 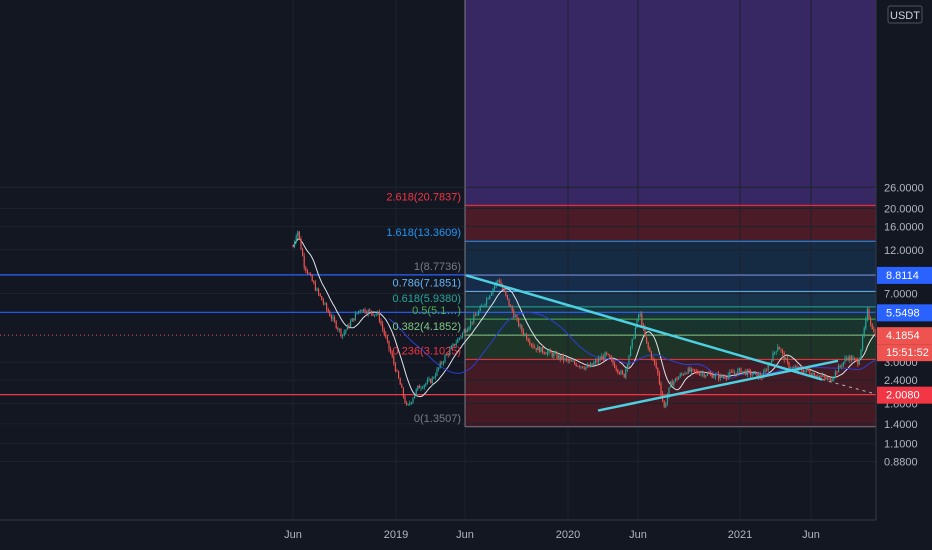 I want to click on trendline-lower, so click(x=718, y=385).